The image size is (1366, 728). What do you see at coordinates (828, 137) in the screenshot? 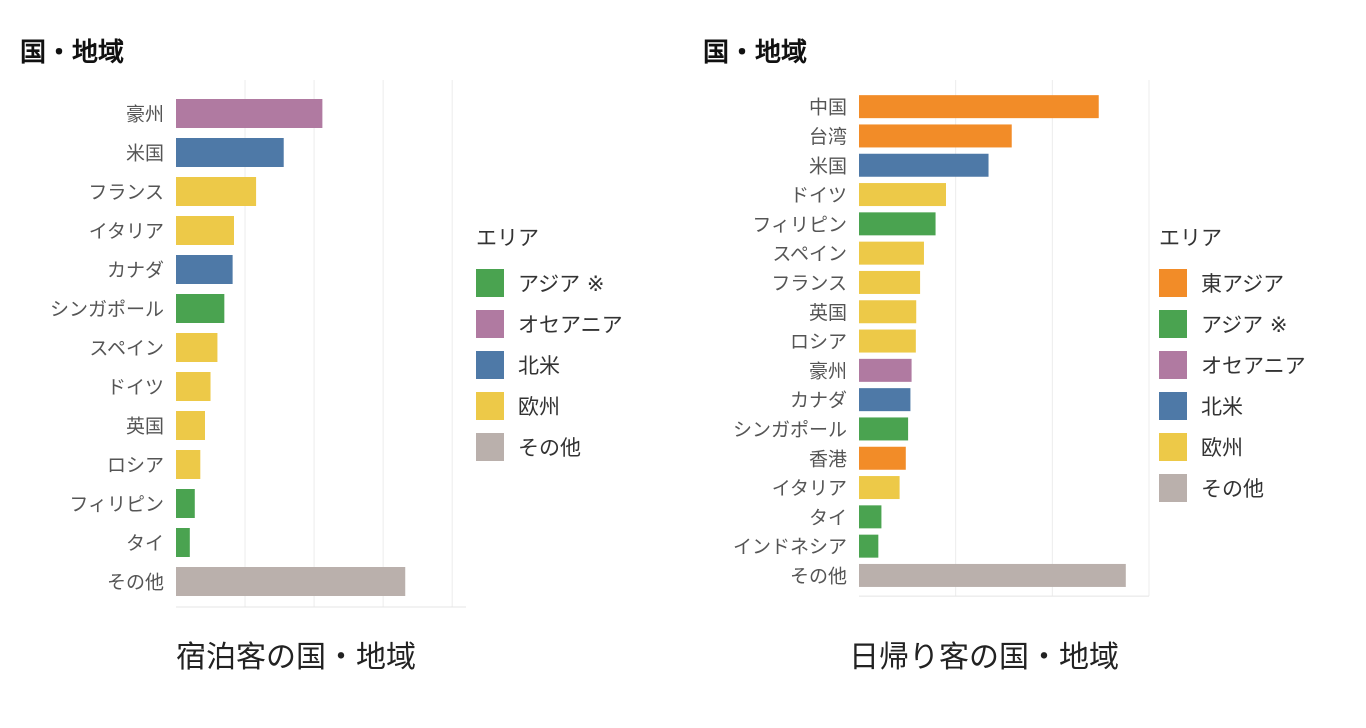
I see `category-label: 台湾` at bounding box center [828, 137].